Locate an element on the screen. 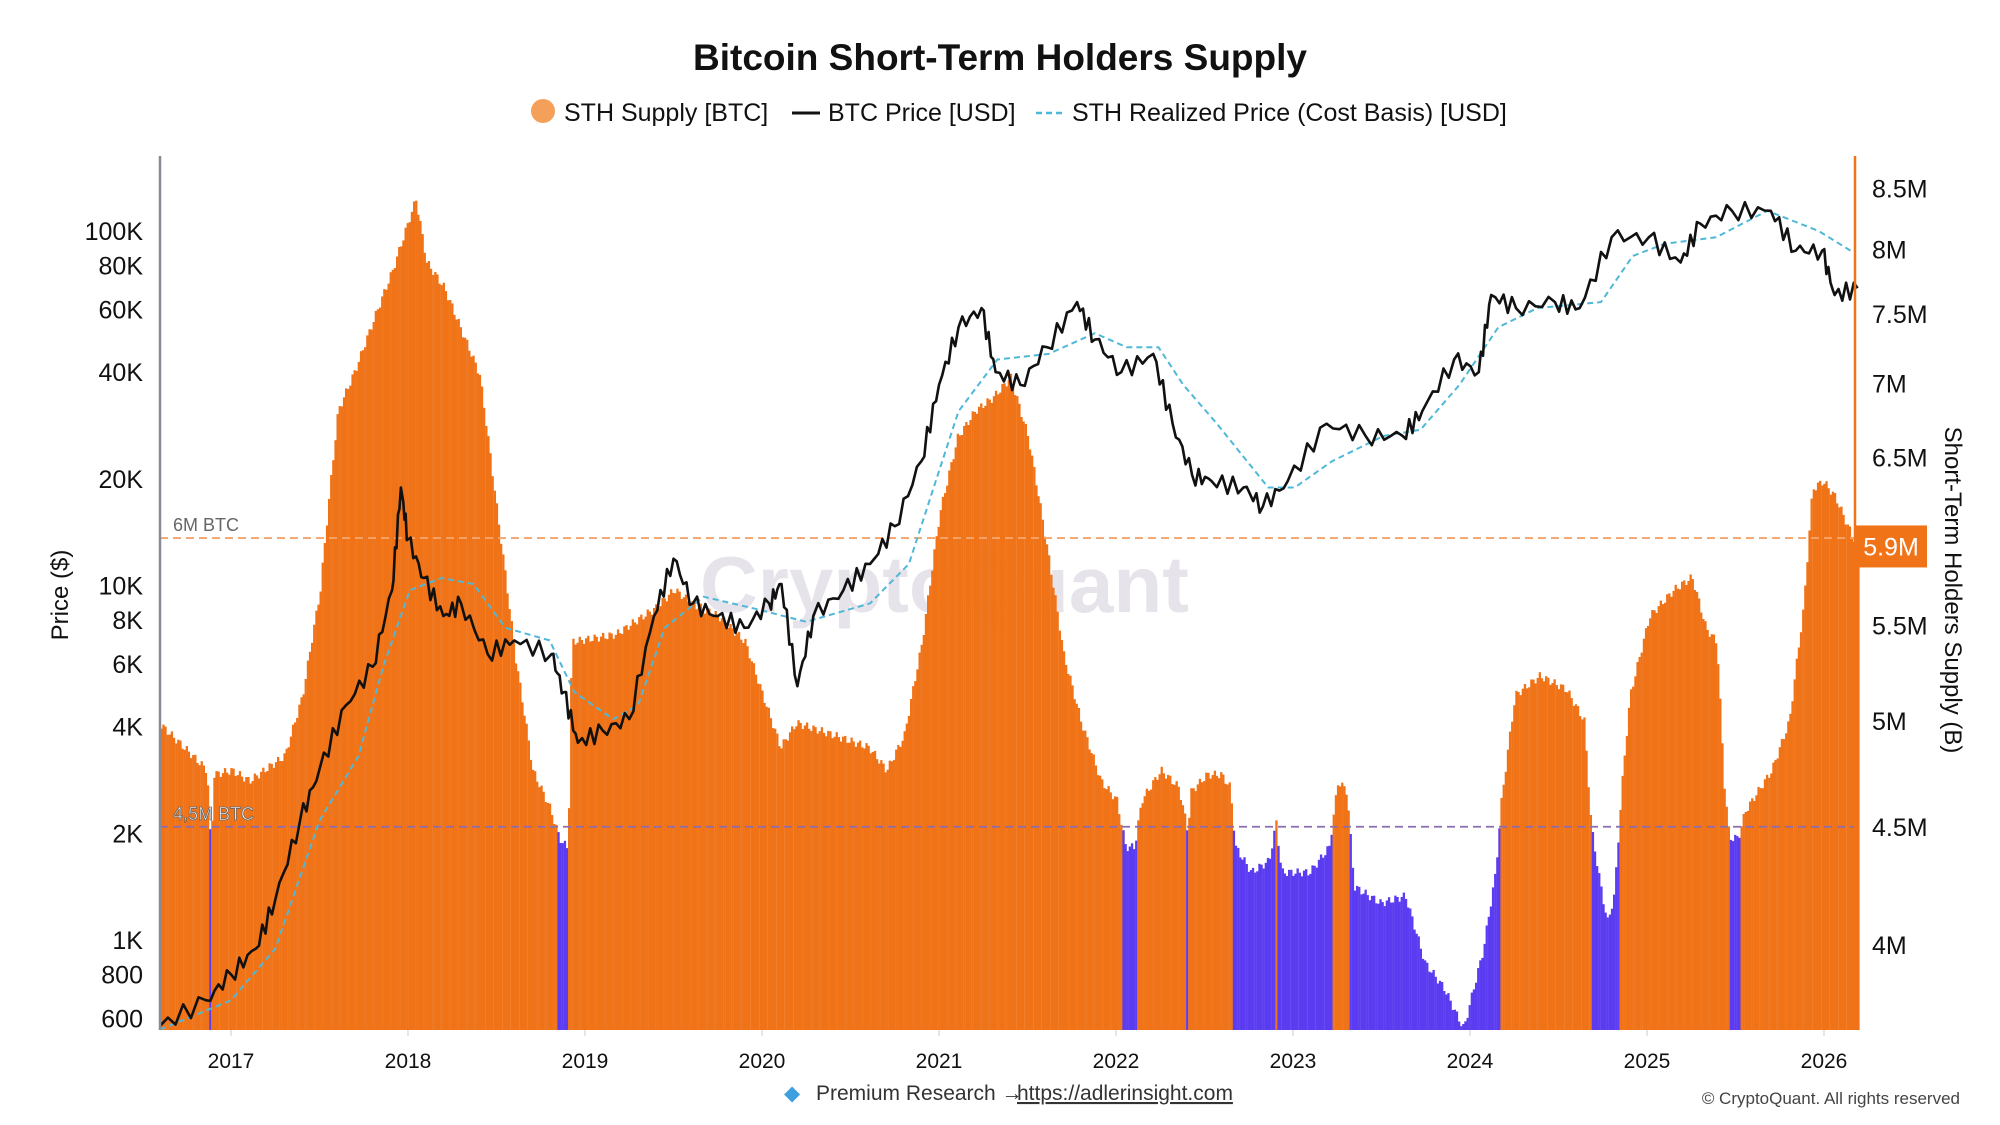 Image resolution: width=2000 pixels, height=1125 pixels. right-tick-label: 4.5M is located at coordinates (1900, 828).